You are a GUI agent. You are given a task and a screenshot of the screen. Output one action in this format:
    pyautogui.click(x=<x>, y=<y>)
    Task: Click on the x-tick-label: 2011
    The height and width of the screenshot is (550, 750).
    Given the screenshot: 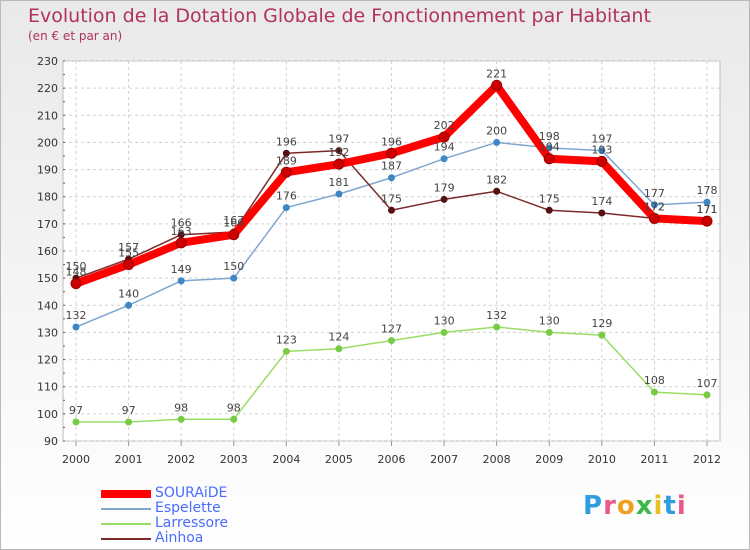 What is the action you would take?
    pyautogui.click(x=654, y=459)
    